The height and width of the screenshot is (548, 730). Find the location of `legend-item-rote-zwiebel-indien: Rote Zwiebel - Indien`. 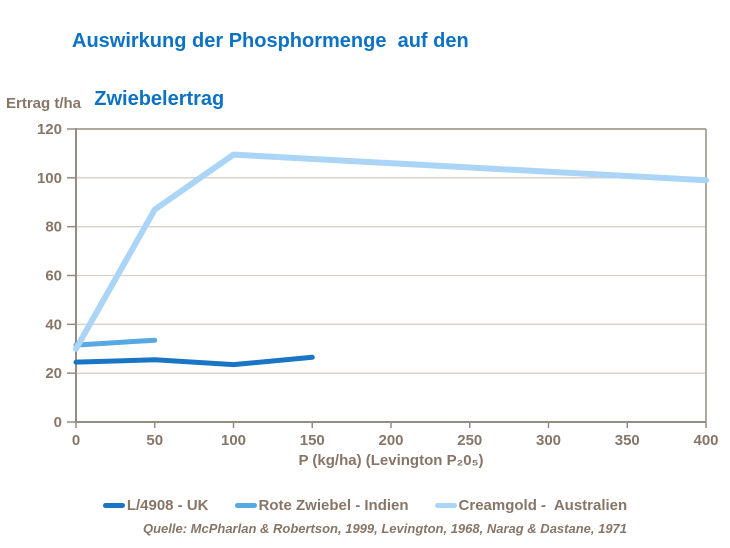

legend-item-rote-zwiebel-indien: Rote Zwiebel - Indien is located at coordinates (321, 505).